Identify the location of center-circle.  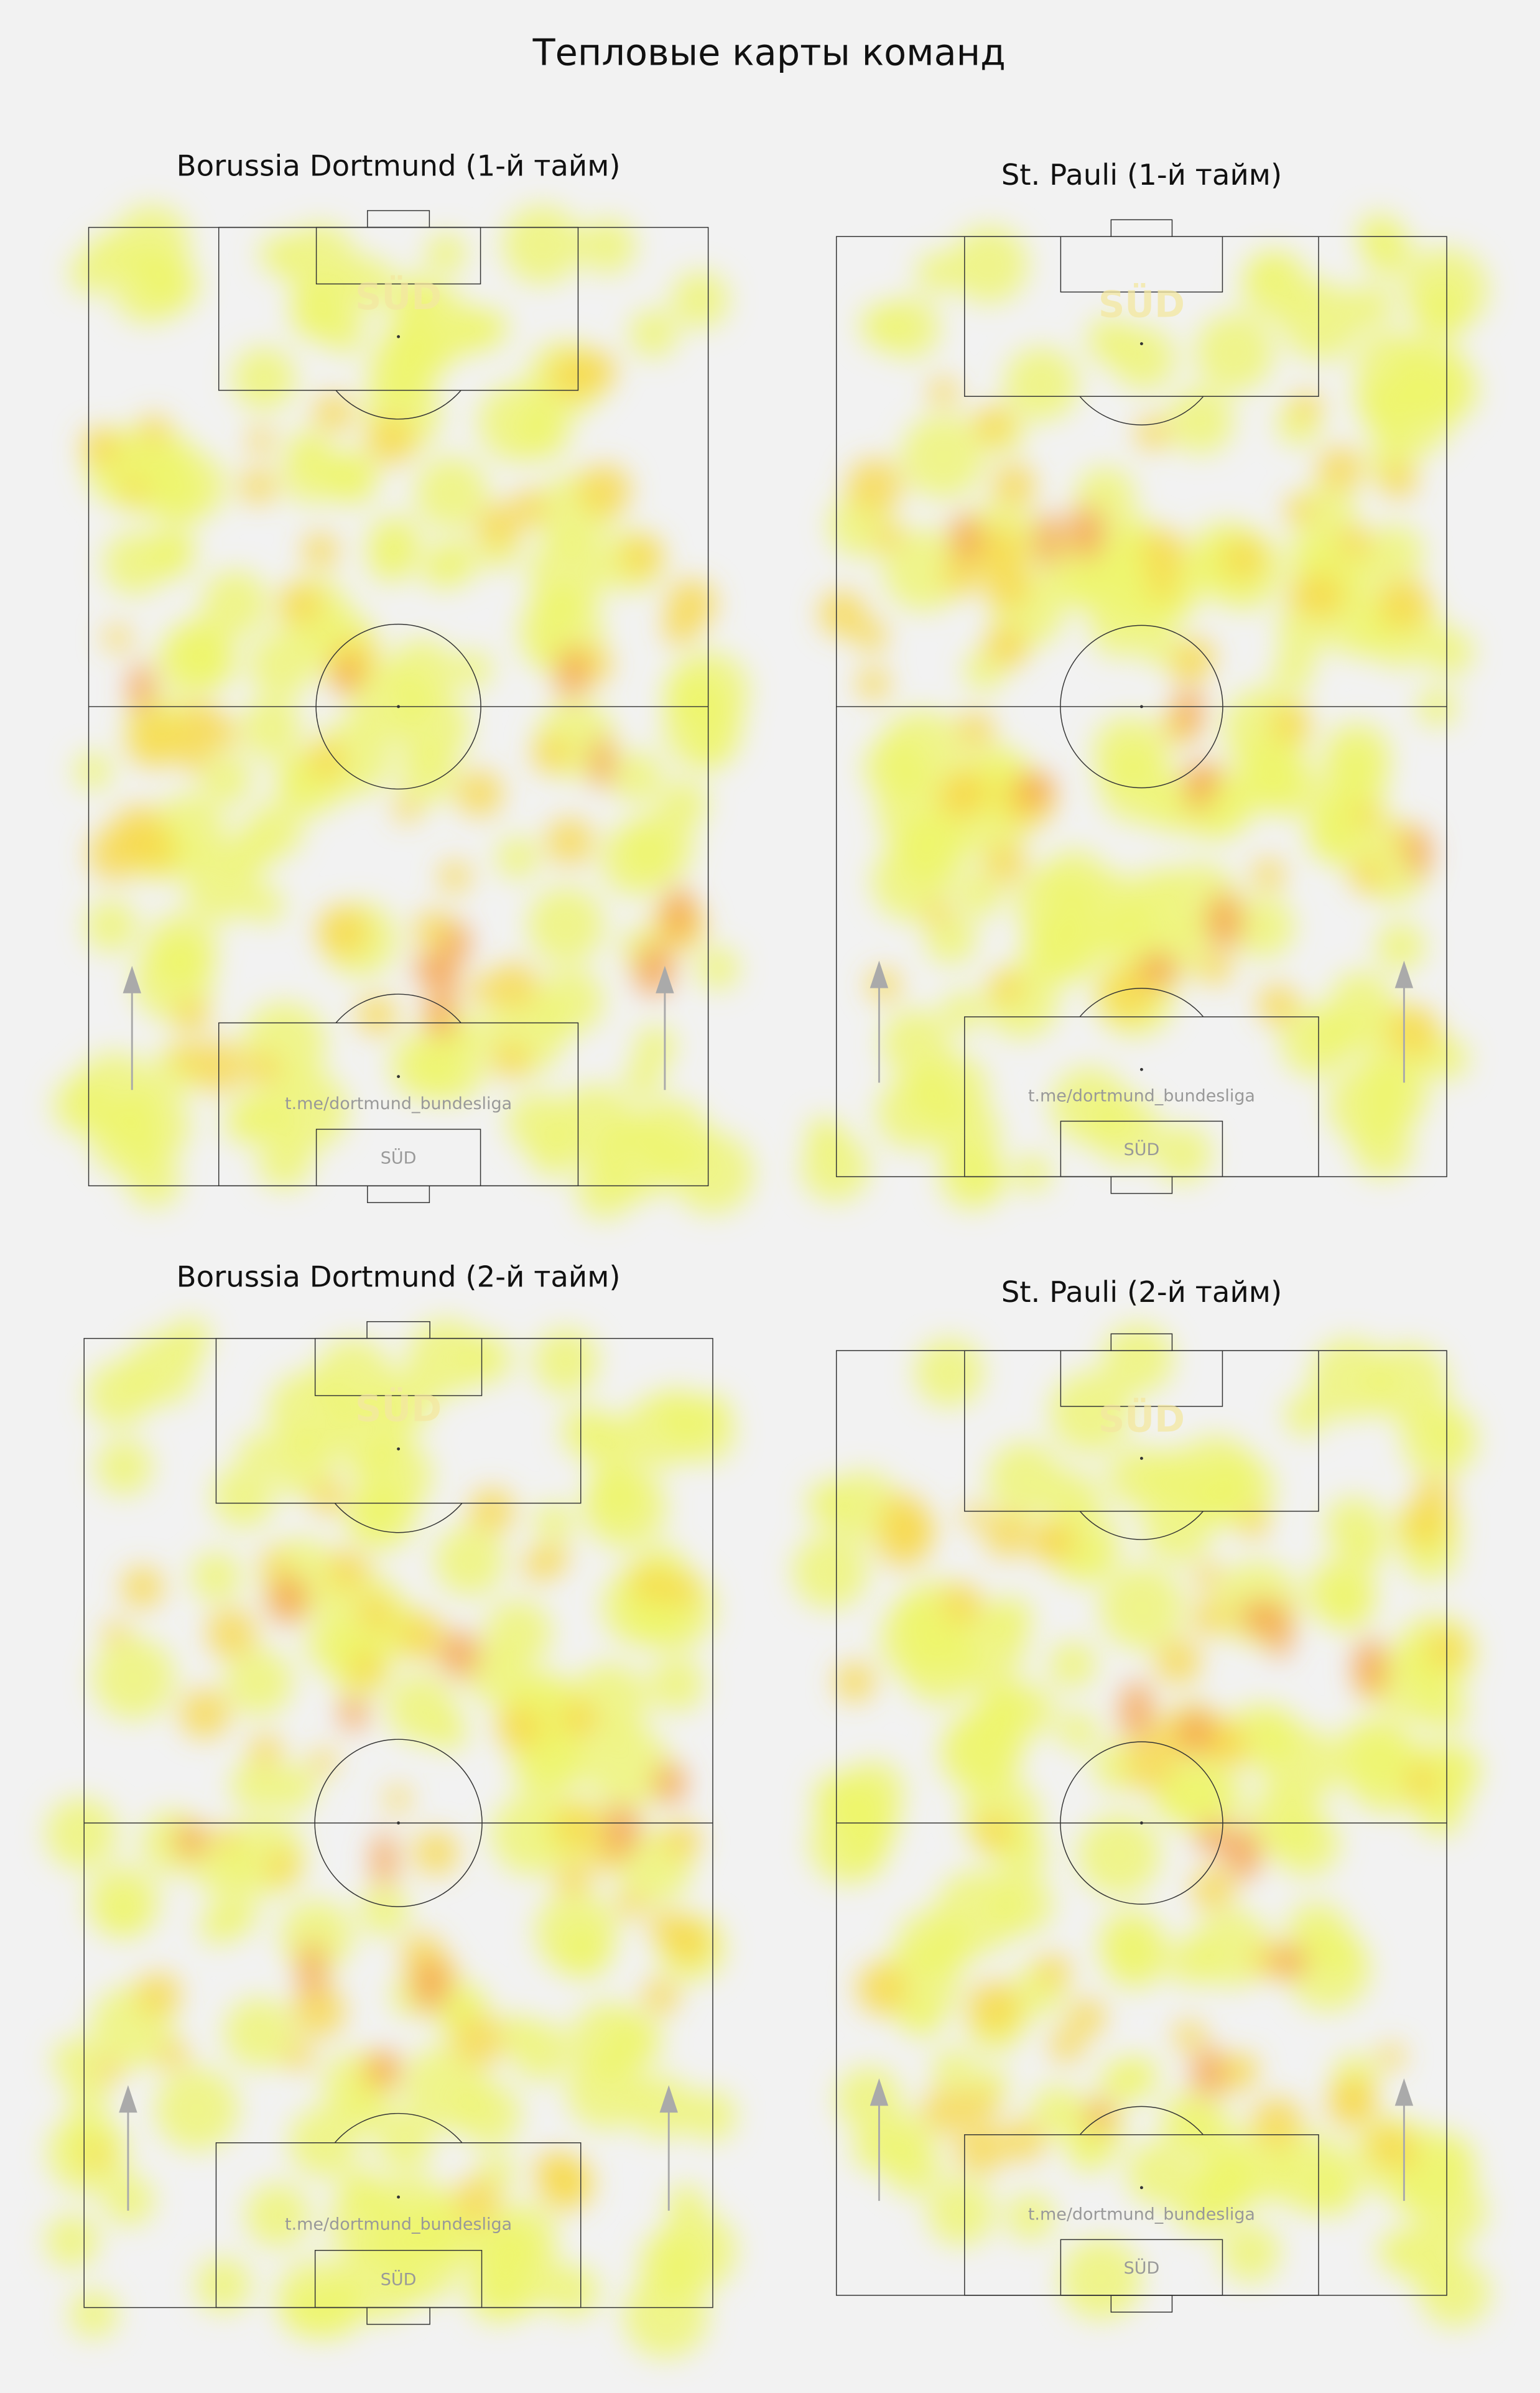
(398, 707).